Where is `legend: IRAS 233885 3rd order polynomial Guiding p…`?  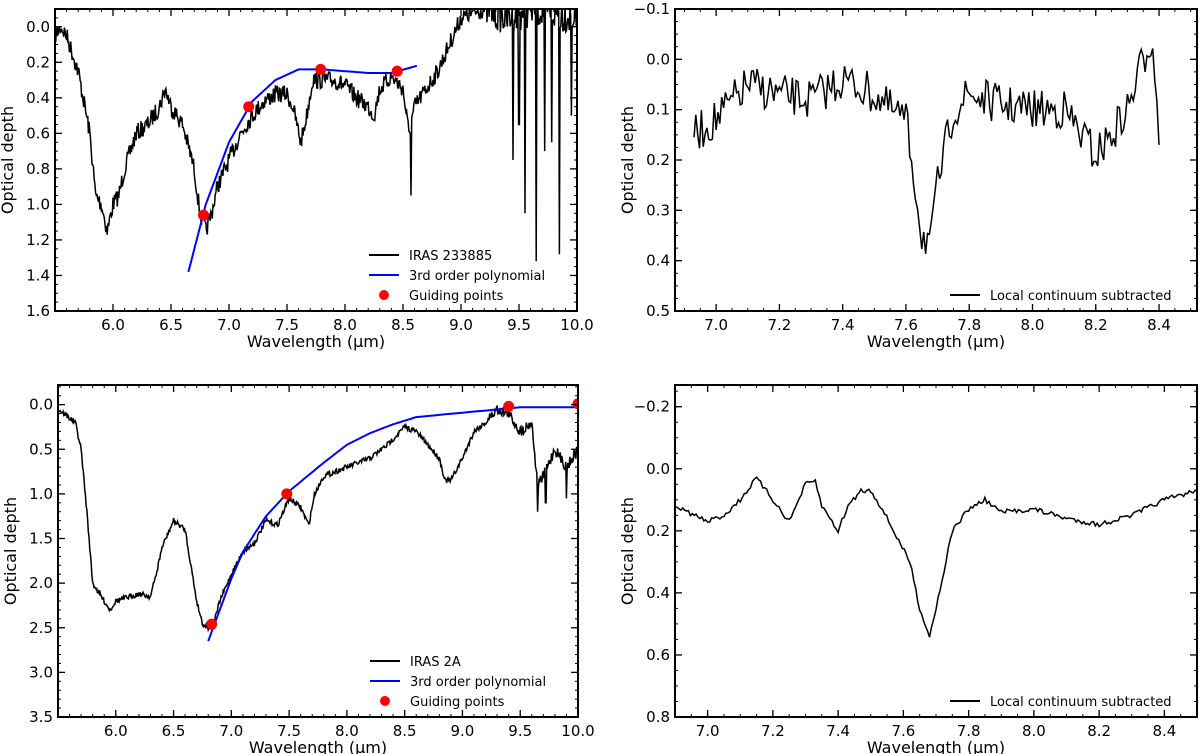 legend: IRAS 233885 3rd order polynomial Guiding p… is located at coordinates (457, 276).